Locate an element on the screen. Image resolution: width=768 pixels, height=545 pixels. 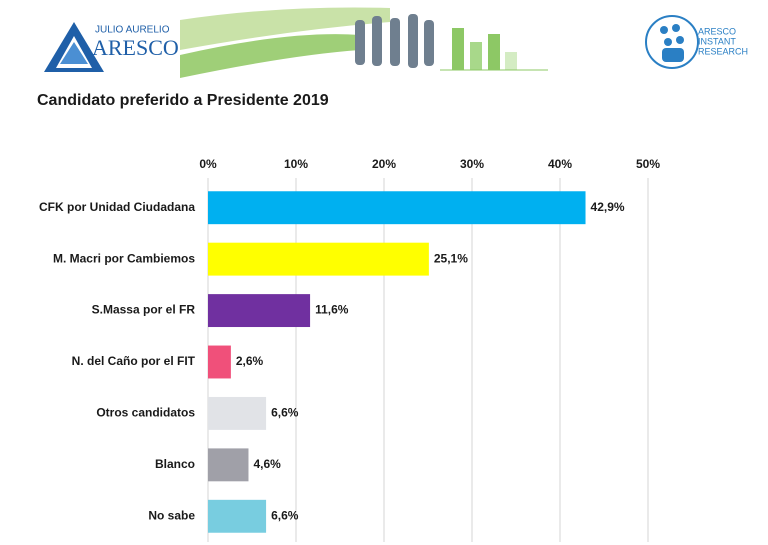
x-tick-label: 0% is located at coordinates (208, 164).